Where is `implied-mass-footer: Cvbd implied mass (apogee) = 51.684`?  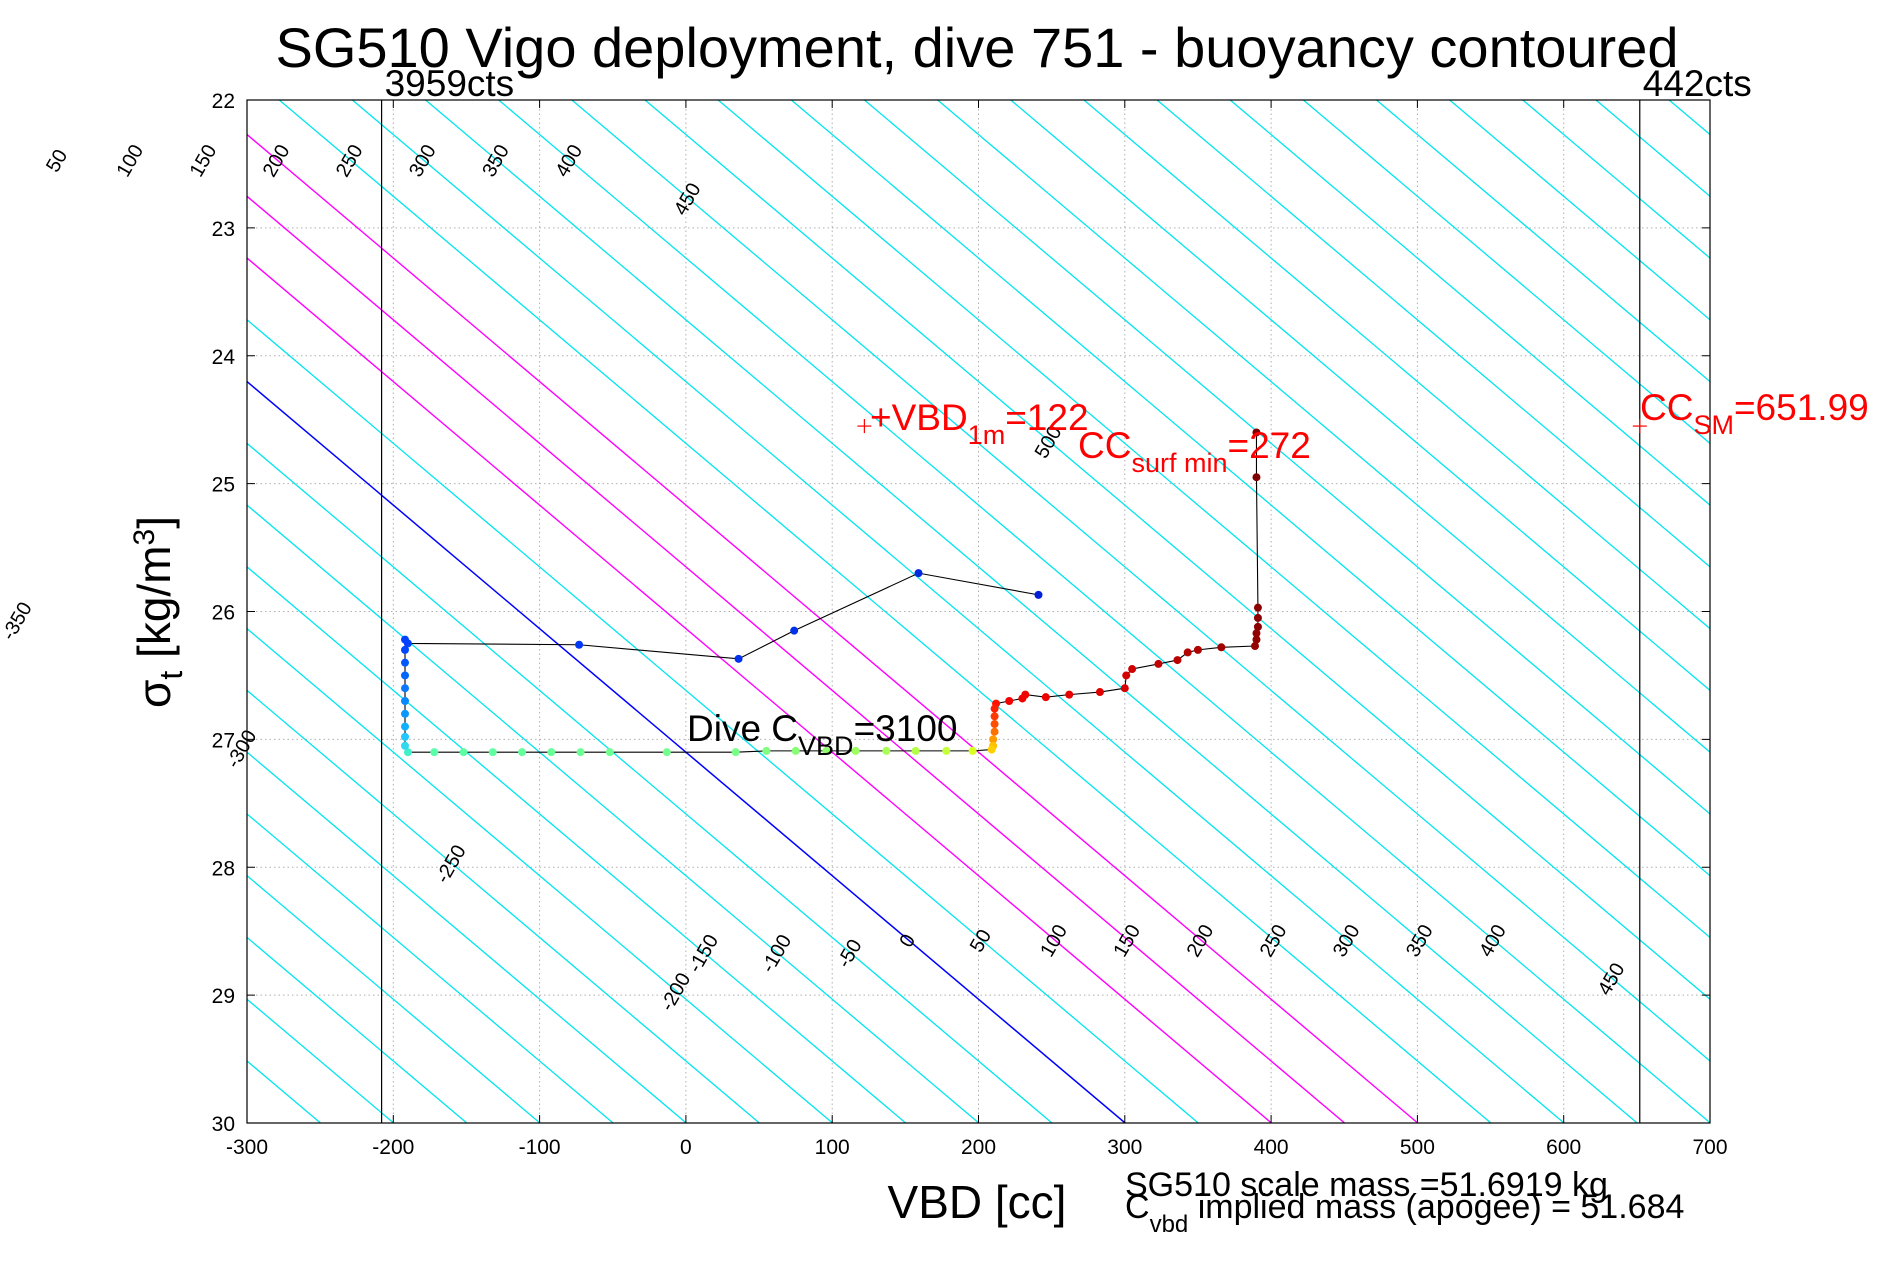 implied-mass-footer: Cvbd implied mass (apogee) = 51.684 is located at coordinates (1404, 1213).